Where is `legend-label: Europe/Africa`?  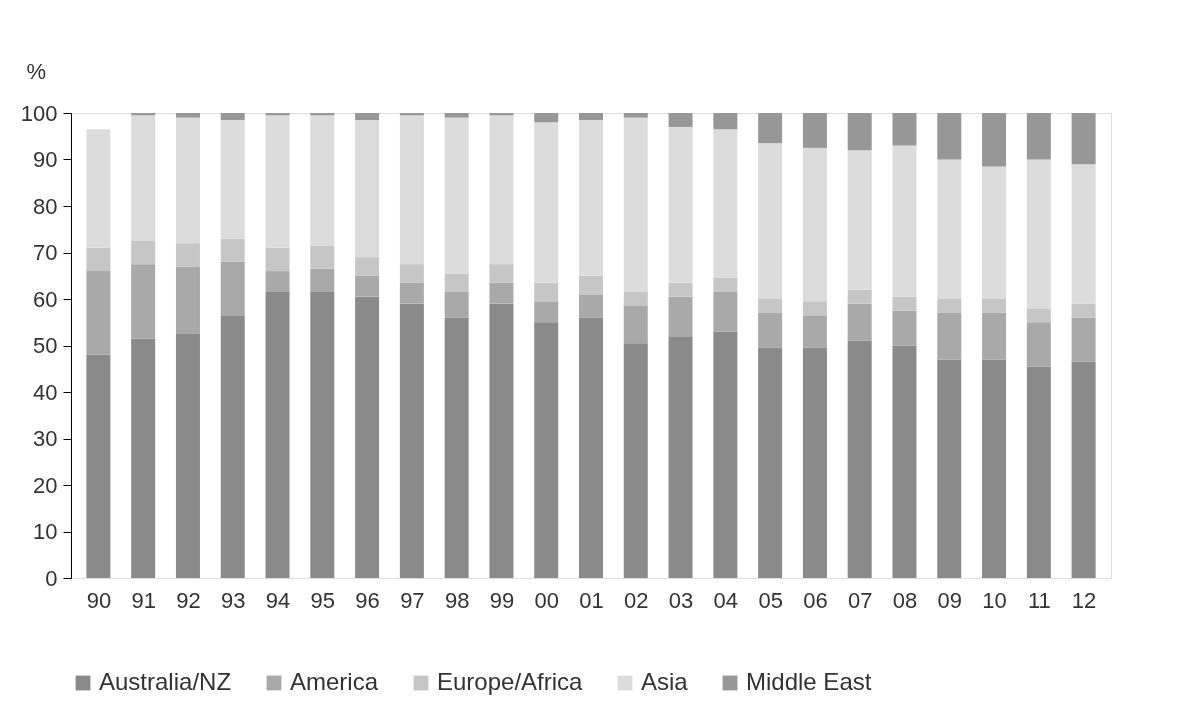
legend-label: Europe/Africa is located at coordinates (510, 681).